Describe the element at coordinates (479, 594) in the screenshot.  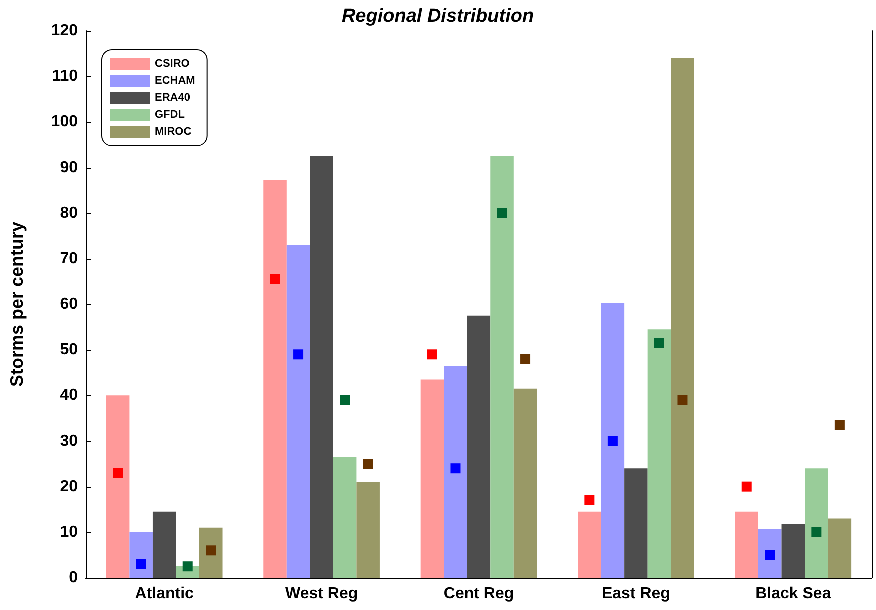
I see `x-tick-label: Cent Reg` at that location.